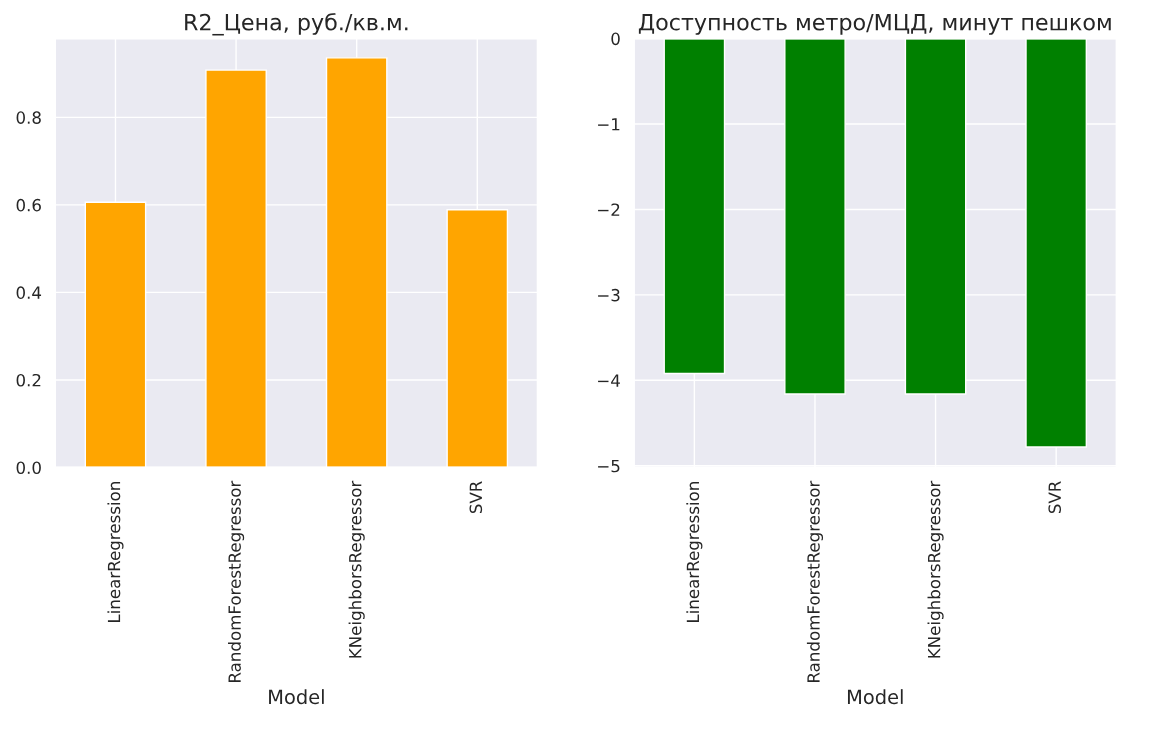 Image resolution: width=1174 pixels, height=742 pixels. I want to click on y-tick-label: −4, so click(609, 380).